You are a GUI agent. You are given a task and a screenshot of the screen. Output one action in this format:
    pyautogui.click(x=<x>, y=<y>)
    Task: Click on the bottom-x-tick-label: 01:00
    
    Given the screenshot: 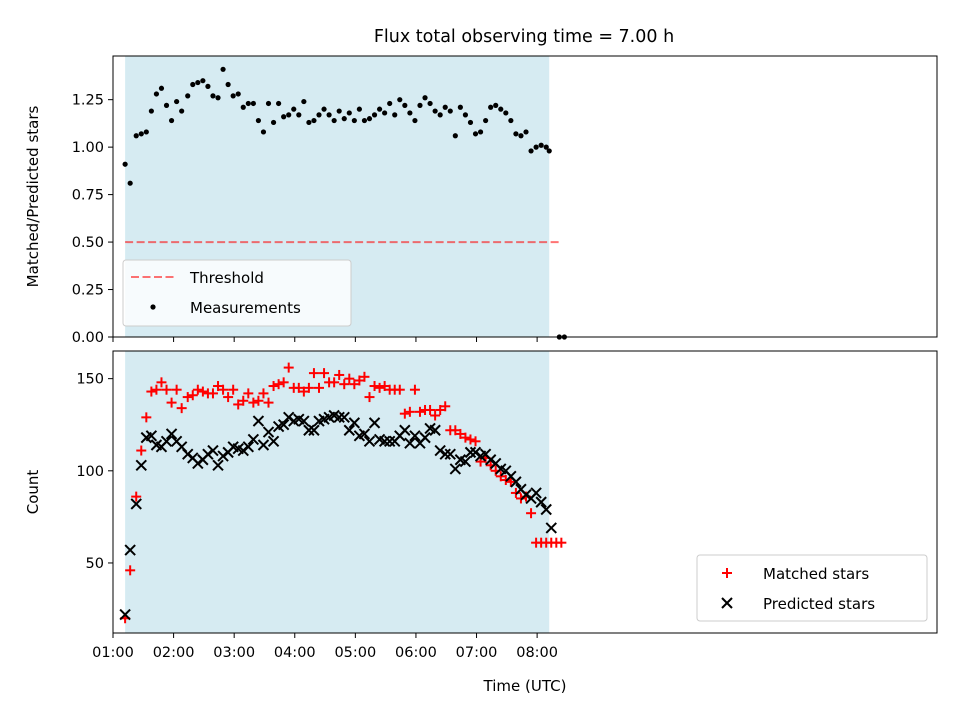 What is the action you would take?
    pyautogui.click(x=113, y=653)
    